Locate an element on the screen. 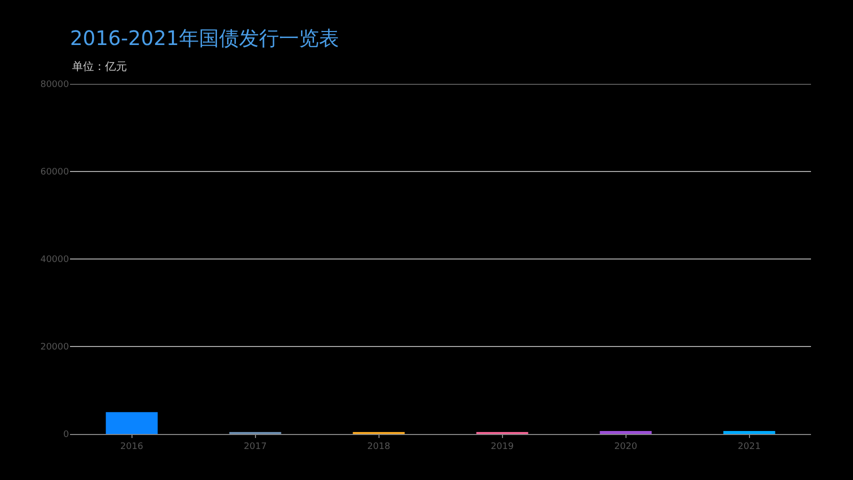 Image resolution: width=853 pixels, height=480 pixels. y-tick-label: 80000 is located at coordinates (55, 85).